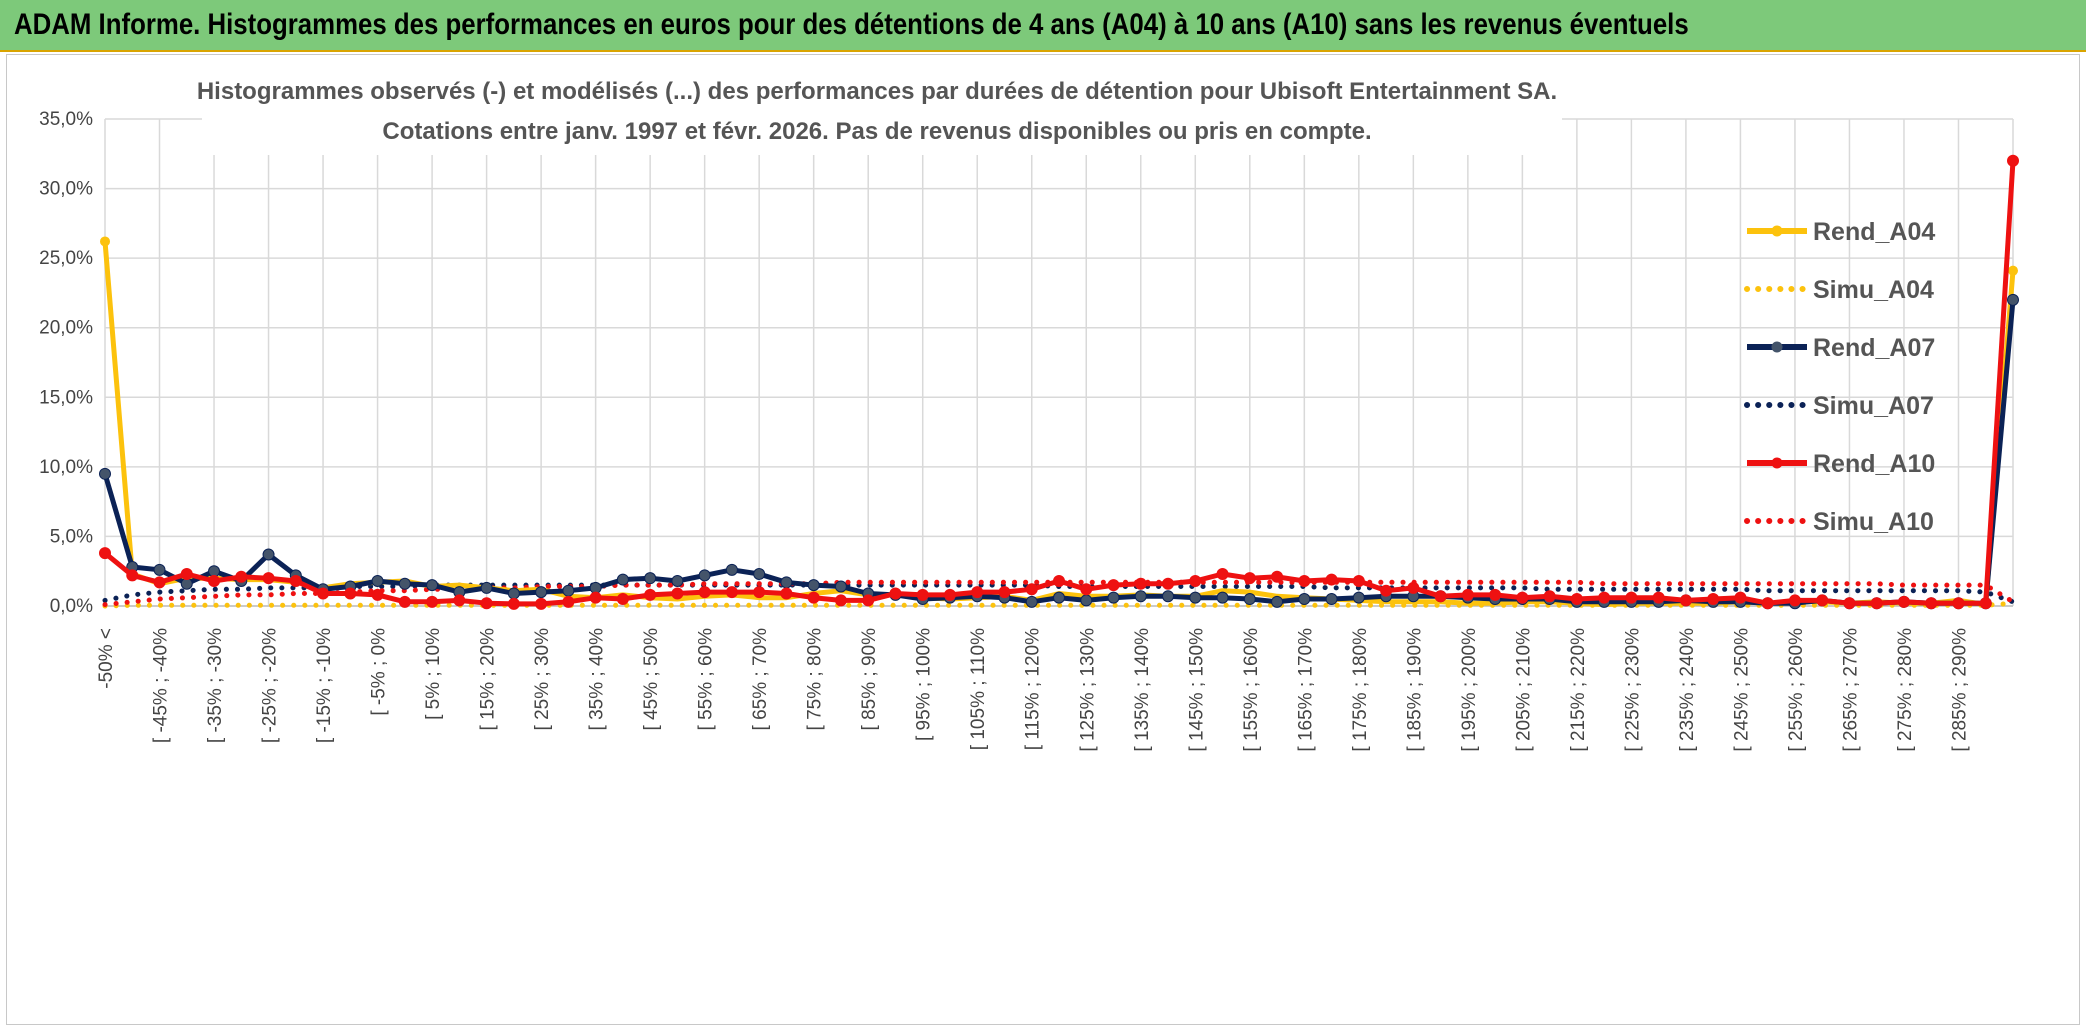 The width and height of the screenshot is (2086, 1031). Describe the element at coordinates (66, 467) in the screenshot. I see `y-tick-label: 10,0%` at that location.